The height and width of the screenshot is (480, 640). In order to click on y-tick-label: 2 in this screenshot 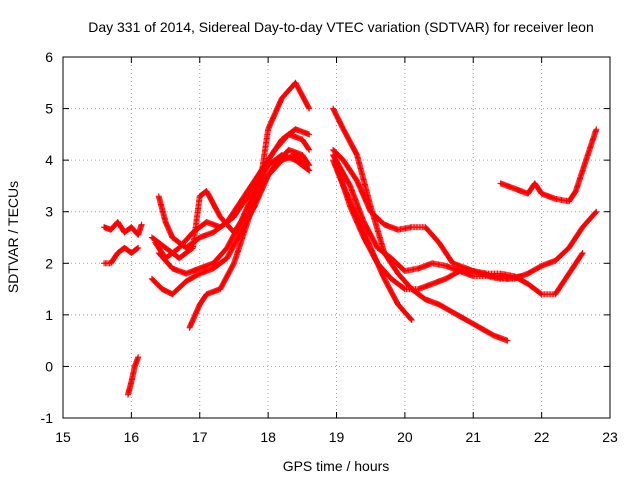, I will do `click(49, 263)`.